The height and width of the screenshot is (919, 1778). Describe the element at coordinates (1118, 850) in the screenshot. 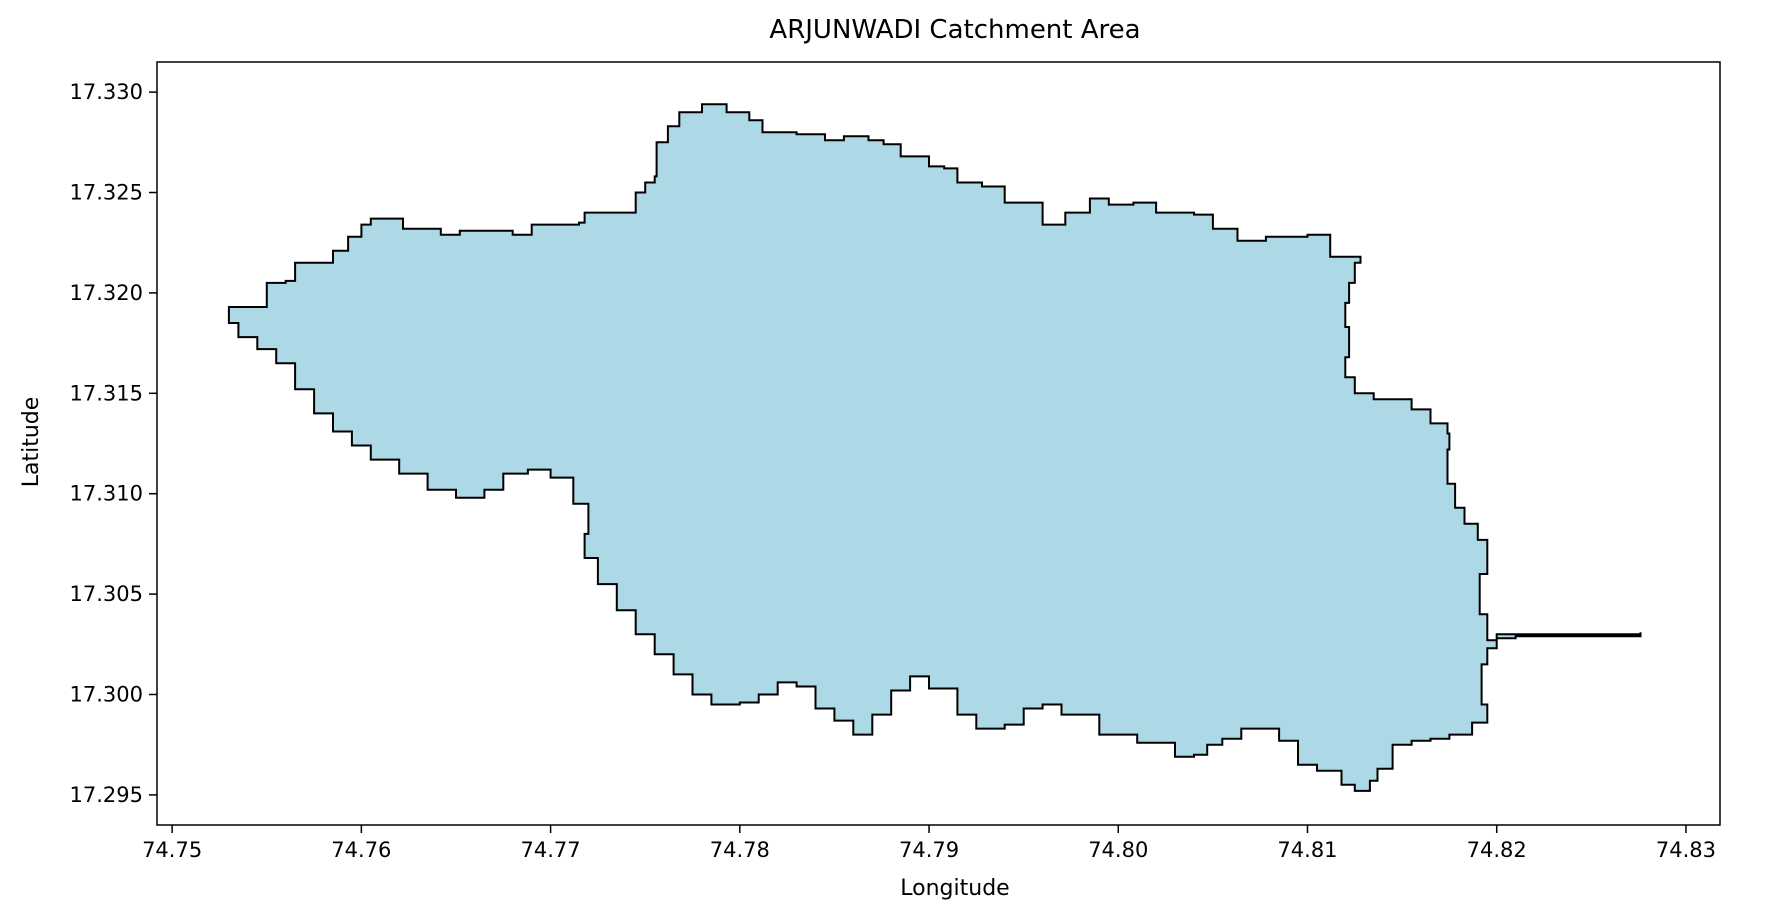

I see `x-tick-label: 74.80` at that location.